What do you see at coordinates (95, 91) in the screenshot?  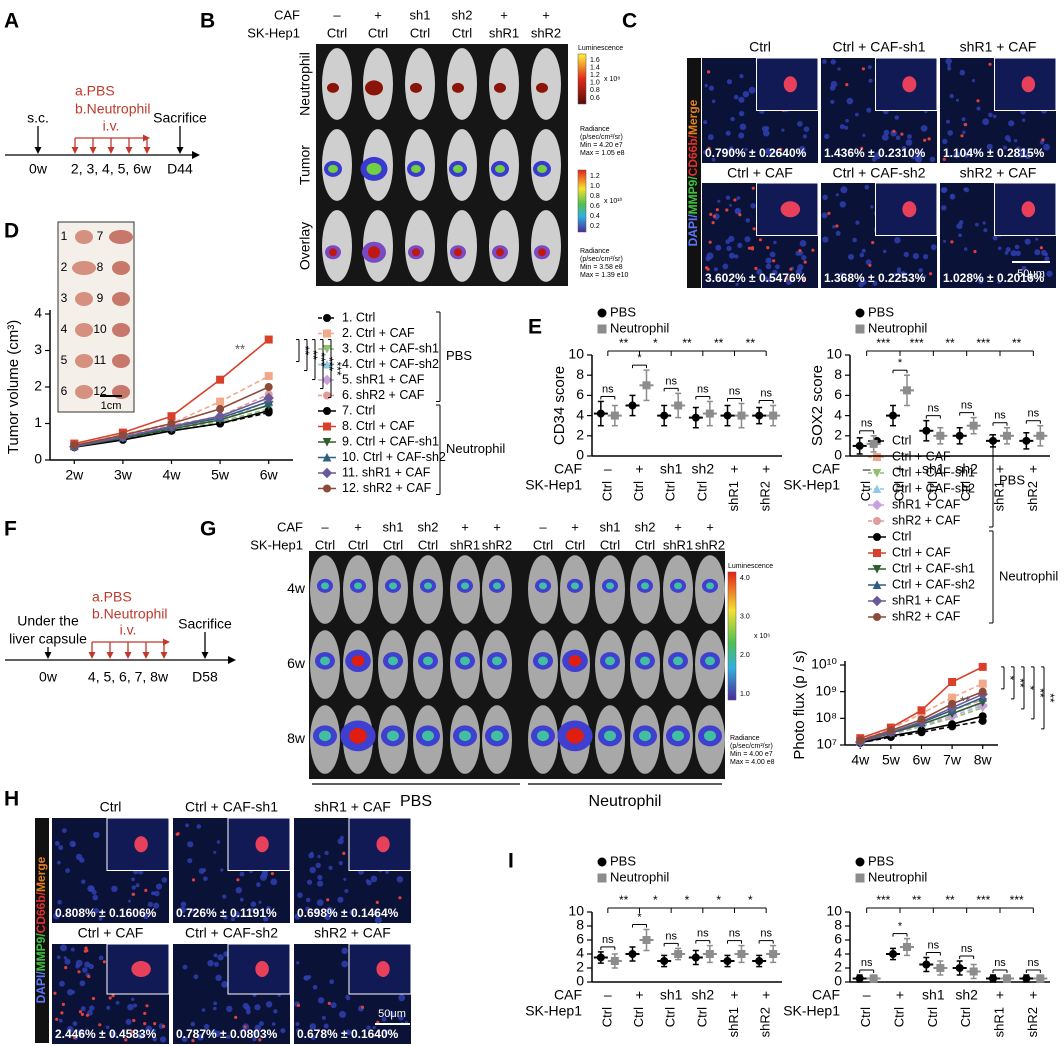 I see `label: a.PBS` at bounding box center [95, 91].